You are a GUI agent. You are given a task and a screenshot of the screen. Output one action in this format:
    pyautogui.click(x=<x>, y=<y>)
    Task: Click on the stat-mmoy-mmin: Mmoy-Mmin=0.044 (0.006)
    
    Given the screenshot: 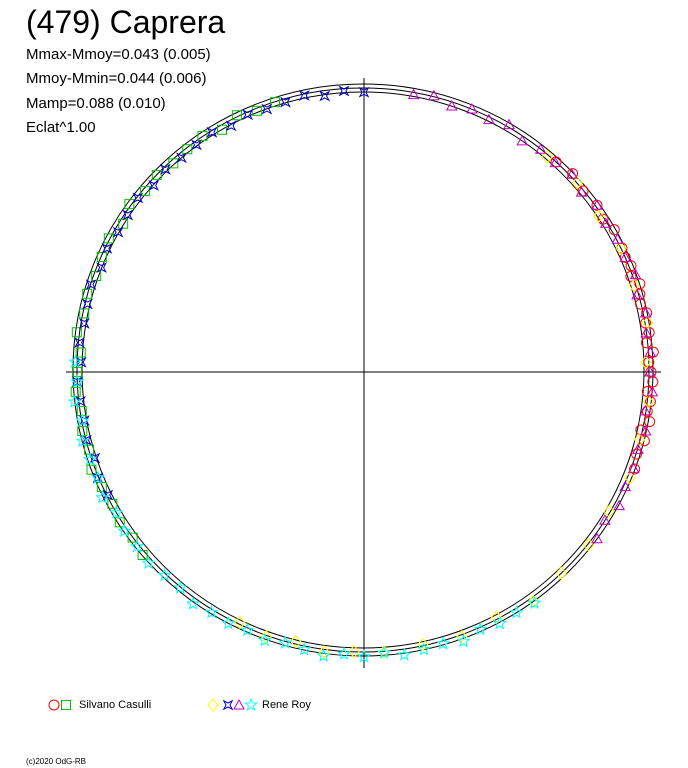 What is the action you would take?
    pyautogui.click(x=116, y=78)
    